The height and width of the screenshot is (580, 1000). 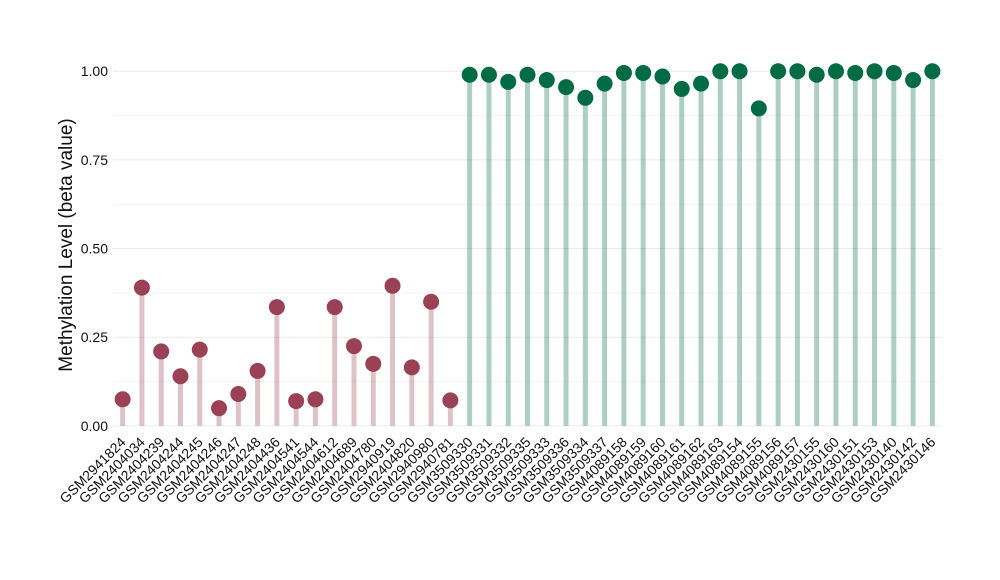 I want to click on y-tick-label: 1.00, so click(x=94, y=71).